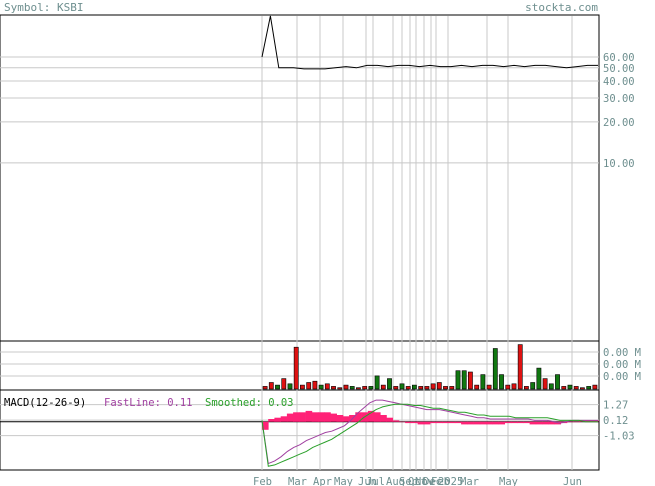 The width and height of the screenshot is (655, 486). What do you see at coordinates (408, 481) in the screenshot?
I see `x-tick-label: Sep` at bounding box center [408, 481].